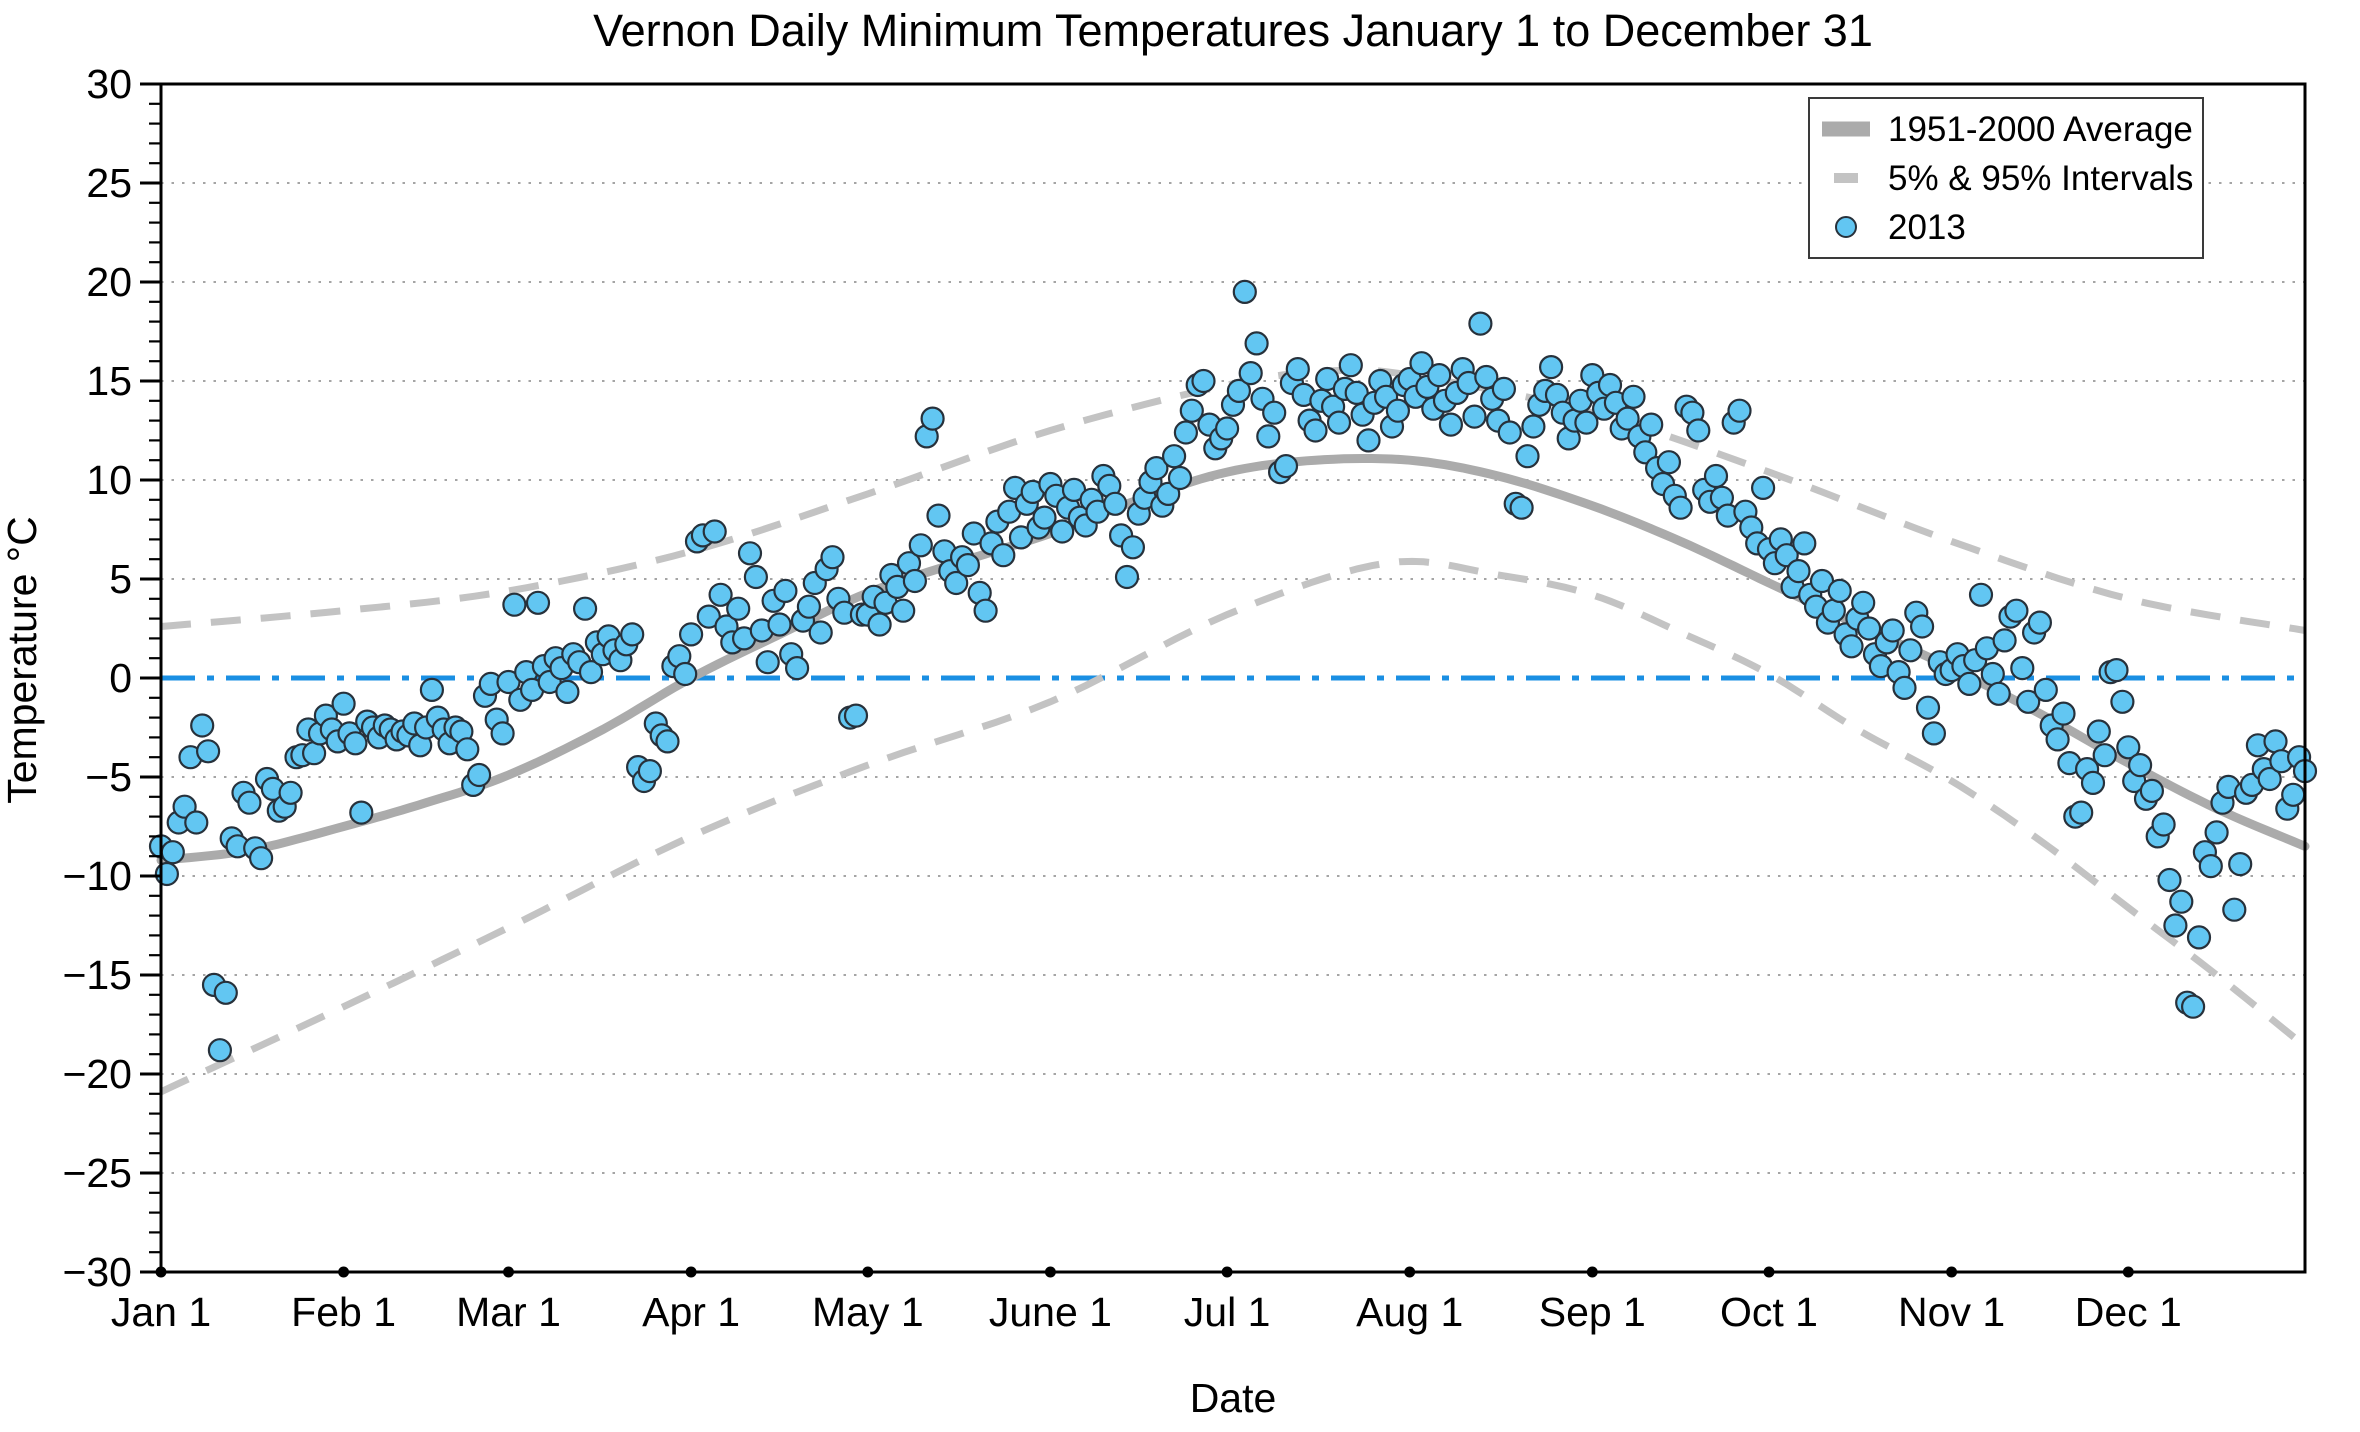 Image resolution: width=2360 pixels, height=1432 pixels. Describe the element at coordinates (1769, 1312) in the screenshot. I see `x-tick-label: Oct 1` at that location.